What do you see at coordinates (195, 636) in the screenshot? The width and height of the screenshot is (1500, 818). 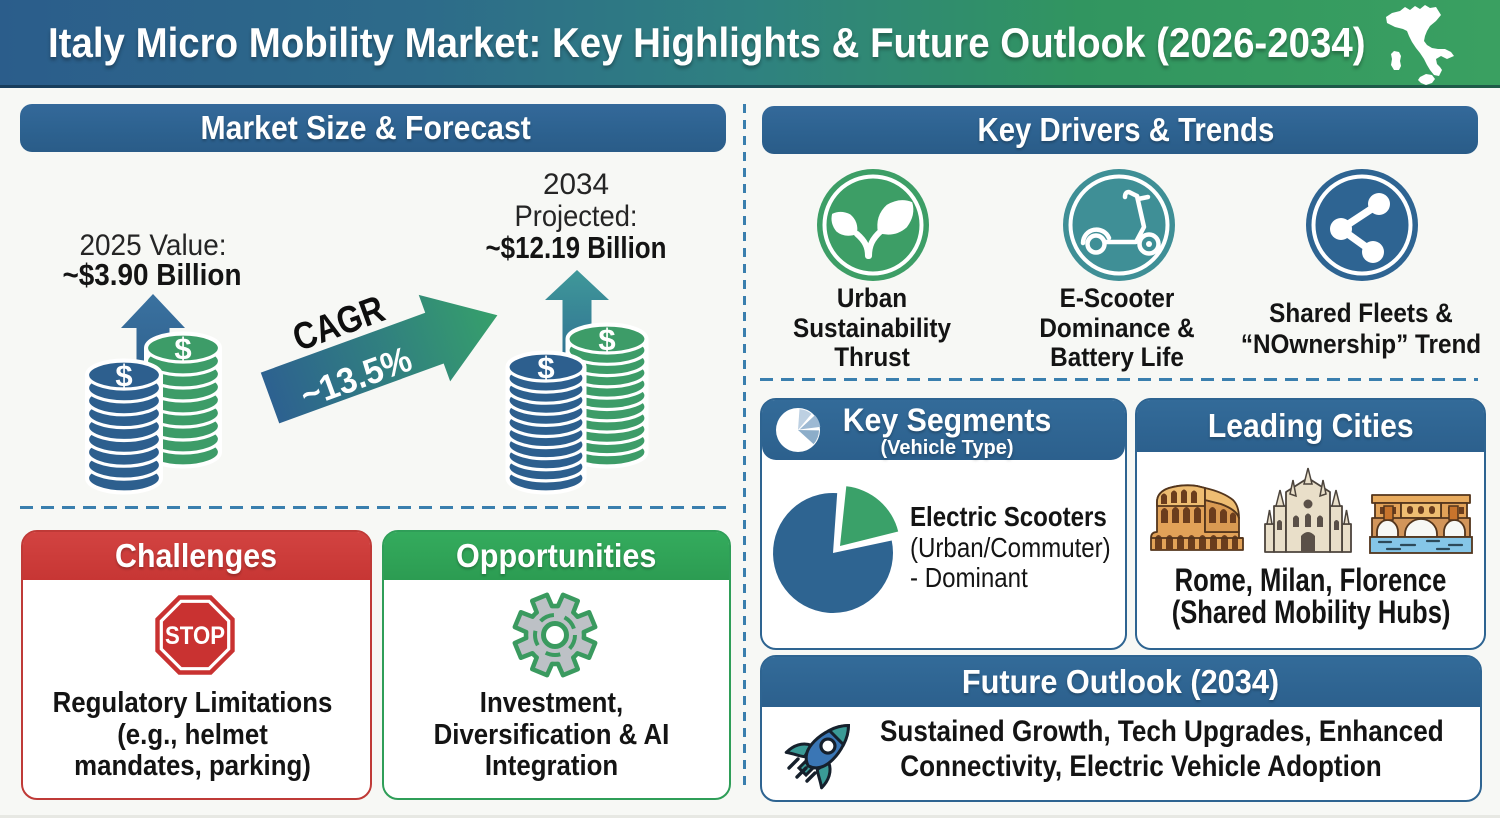 I see `svg-text: STOP` at bounding box center [195, 636].